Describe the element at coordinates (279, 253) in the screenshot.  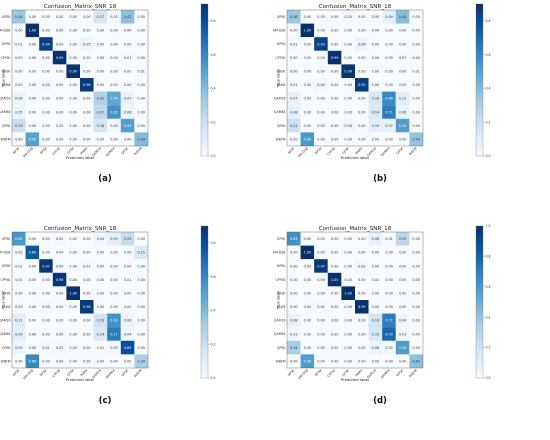
I see `y-tick-label: AM-DSB` at that location.